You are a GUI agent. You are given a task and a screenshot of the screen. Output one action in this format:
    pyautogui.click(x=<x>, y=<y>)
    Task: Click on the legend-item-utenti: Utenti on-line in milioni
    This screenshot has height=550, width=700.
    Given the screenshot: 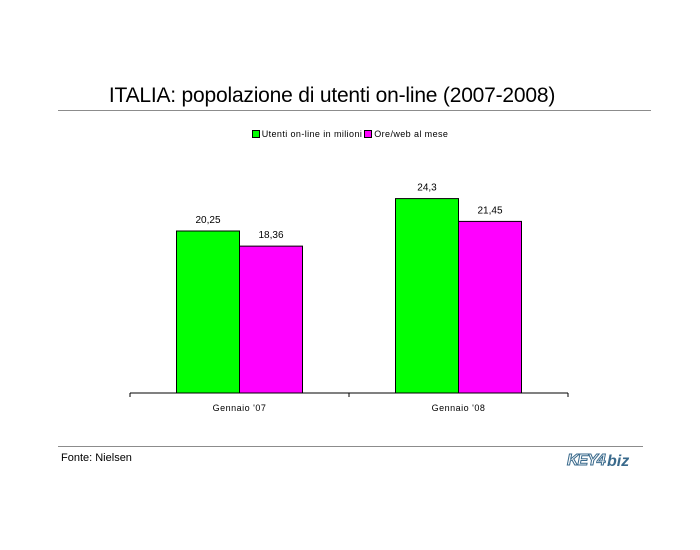 What is the action you would take?
    pyautogui.click(x=307, y=134)
    